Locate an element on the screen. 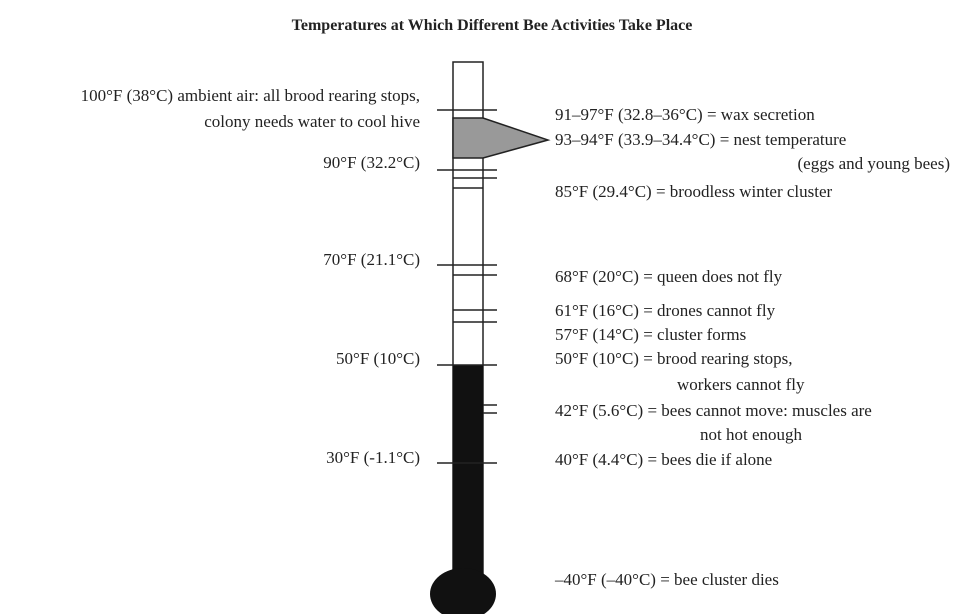  right-label: 91–97°F (32.8–36°C) = wax secretion is located at coordinates (685, 114).